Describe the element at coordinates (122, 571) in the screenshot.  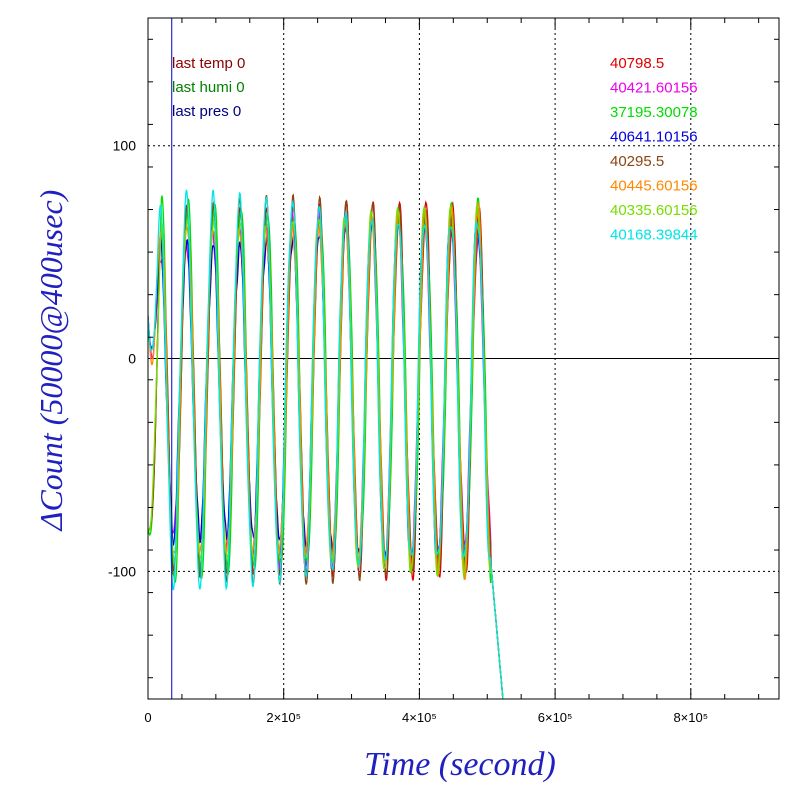
I see `y-tick-label: -100` at that location.